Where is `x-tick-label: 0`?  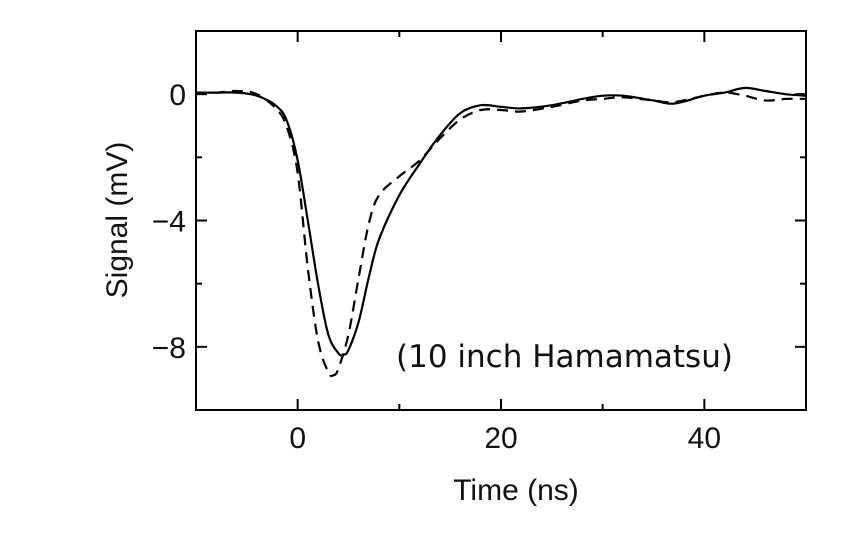 x-tick-label: 0 is located at coordinates (297, 438).